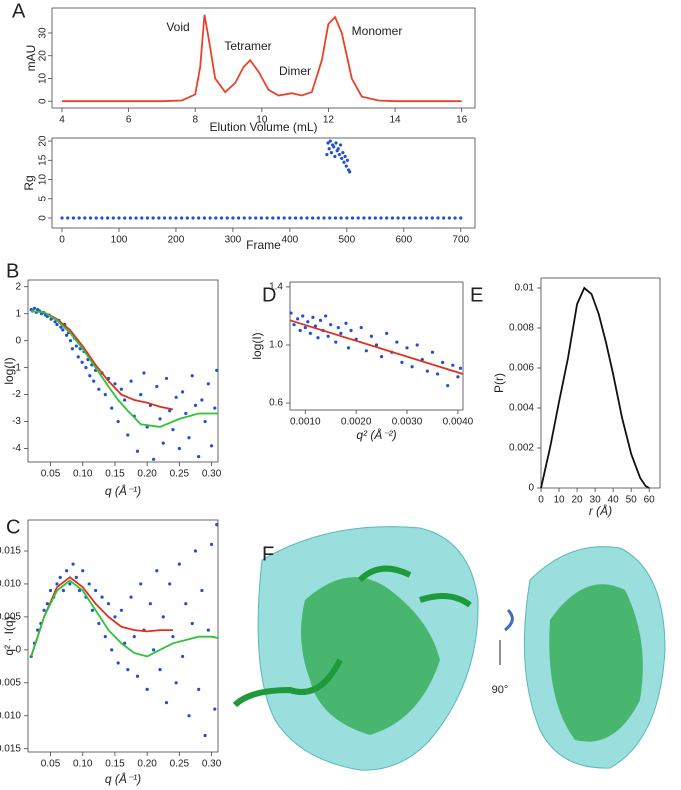 Image resolution: width=681 pixels, height=790 pixels. Describe the element at coordinates (596, 500) in the screenshot. I see `x-tick-label: 30` at that location.